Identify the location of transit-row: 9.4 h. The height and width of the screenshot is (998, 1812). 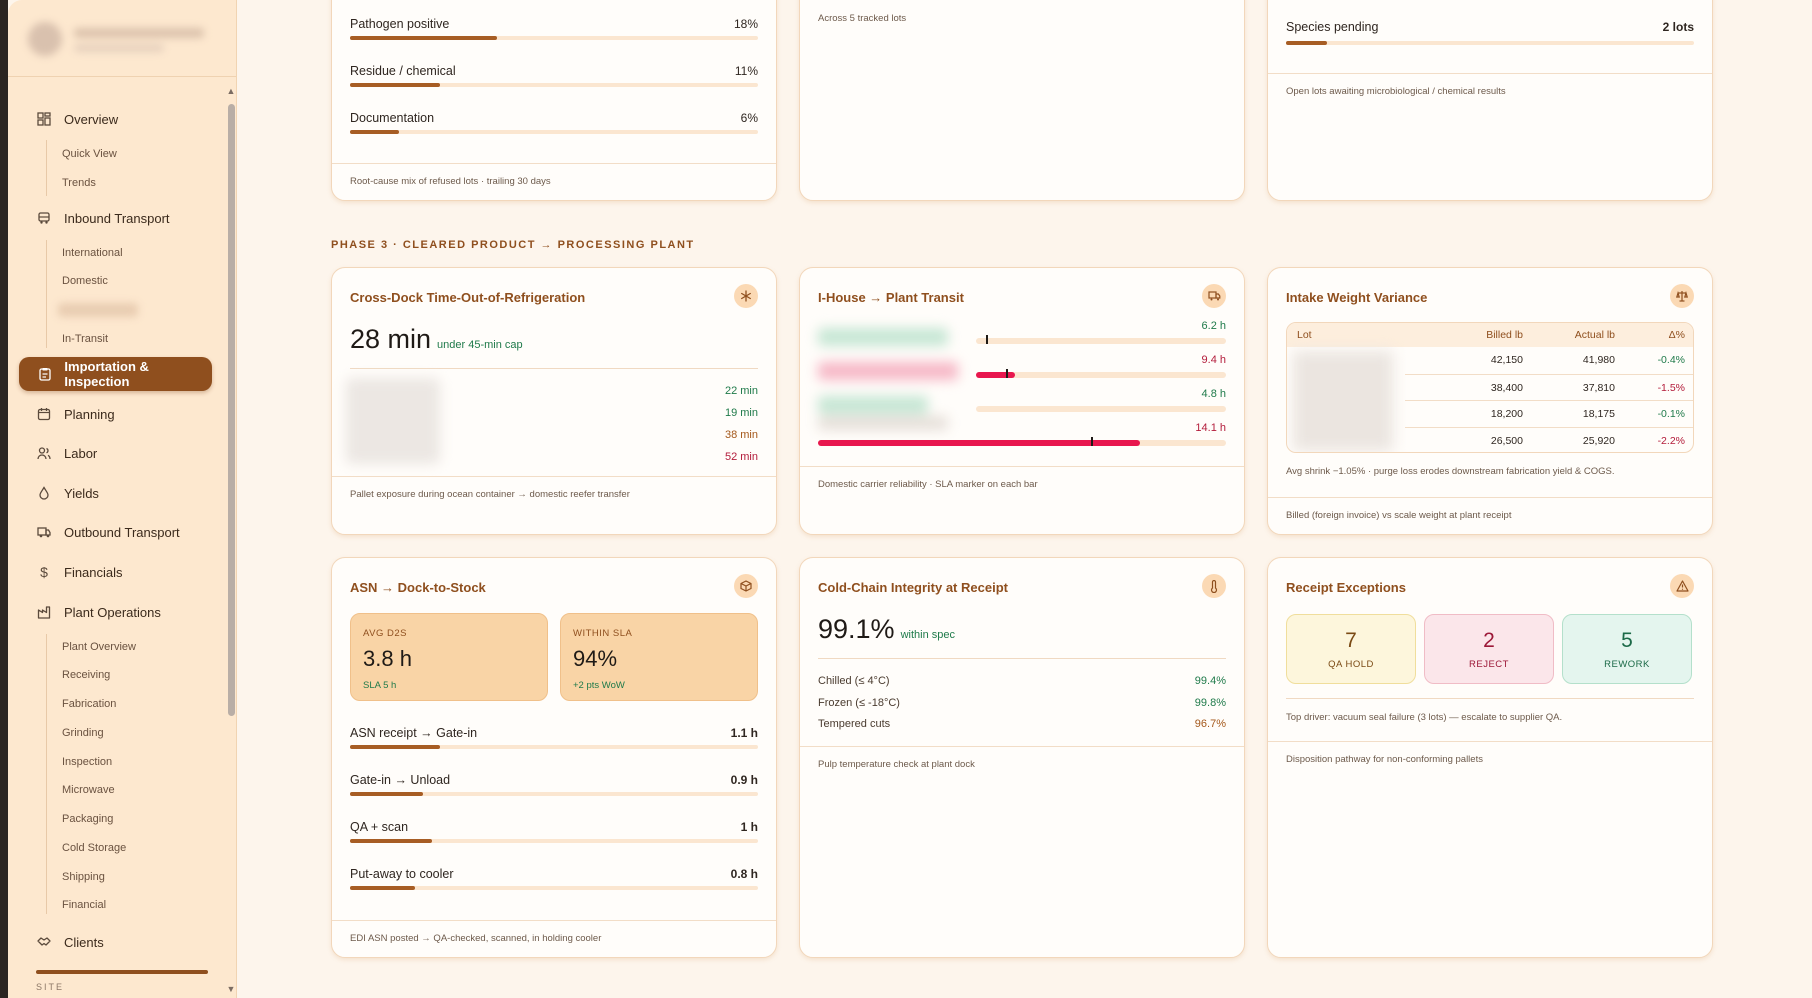
(1022, 367).